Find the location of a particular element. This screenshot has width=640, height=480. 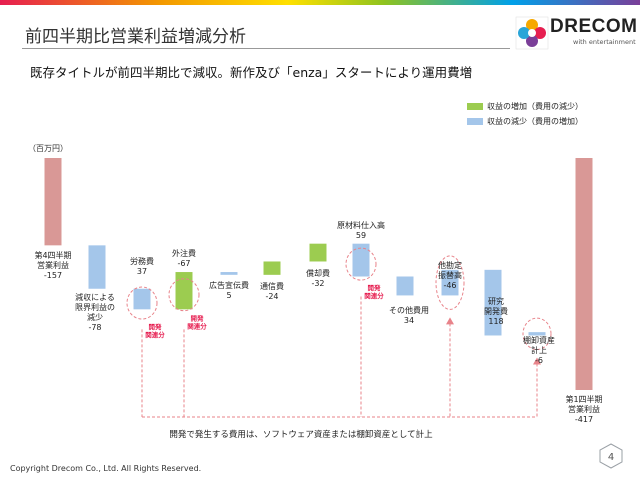

unit-label: （百万円） is located at coordinates (48, 148).